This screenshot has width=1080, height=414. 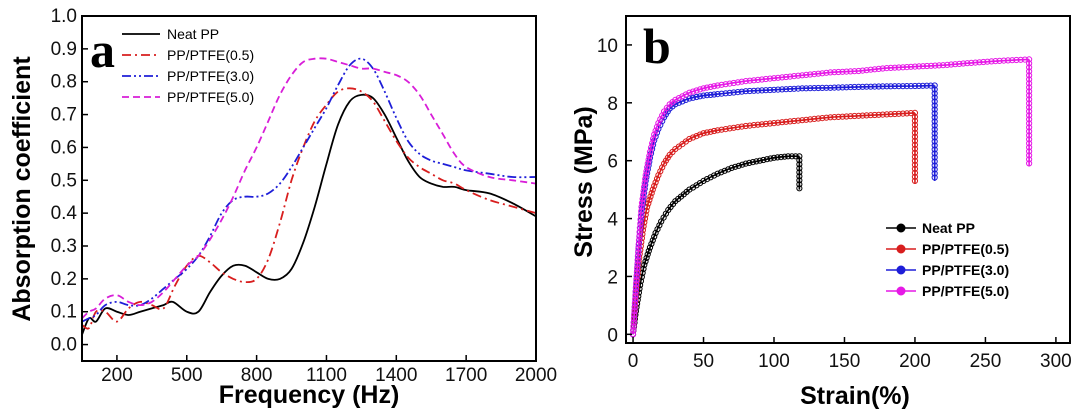 What do you see at coordinates (64, 312) in the screenshot?
I see `panel-a-y-tick-label: 0.1` at bounding box center [64, 312].